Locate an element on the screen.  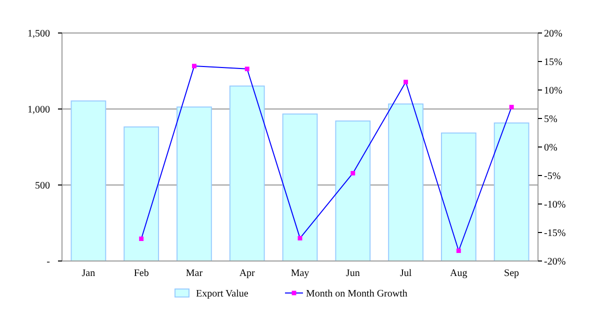
y2-tick-label: 15% is located at coordinates (553, 62).